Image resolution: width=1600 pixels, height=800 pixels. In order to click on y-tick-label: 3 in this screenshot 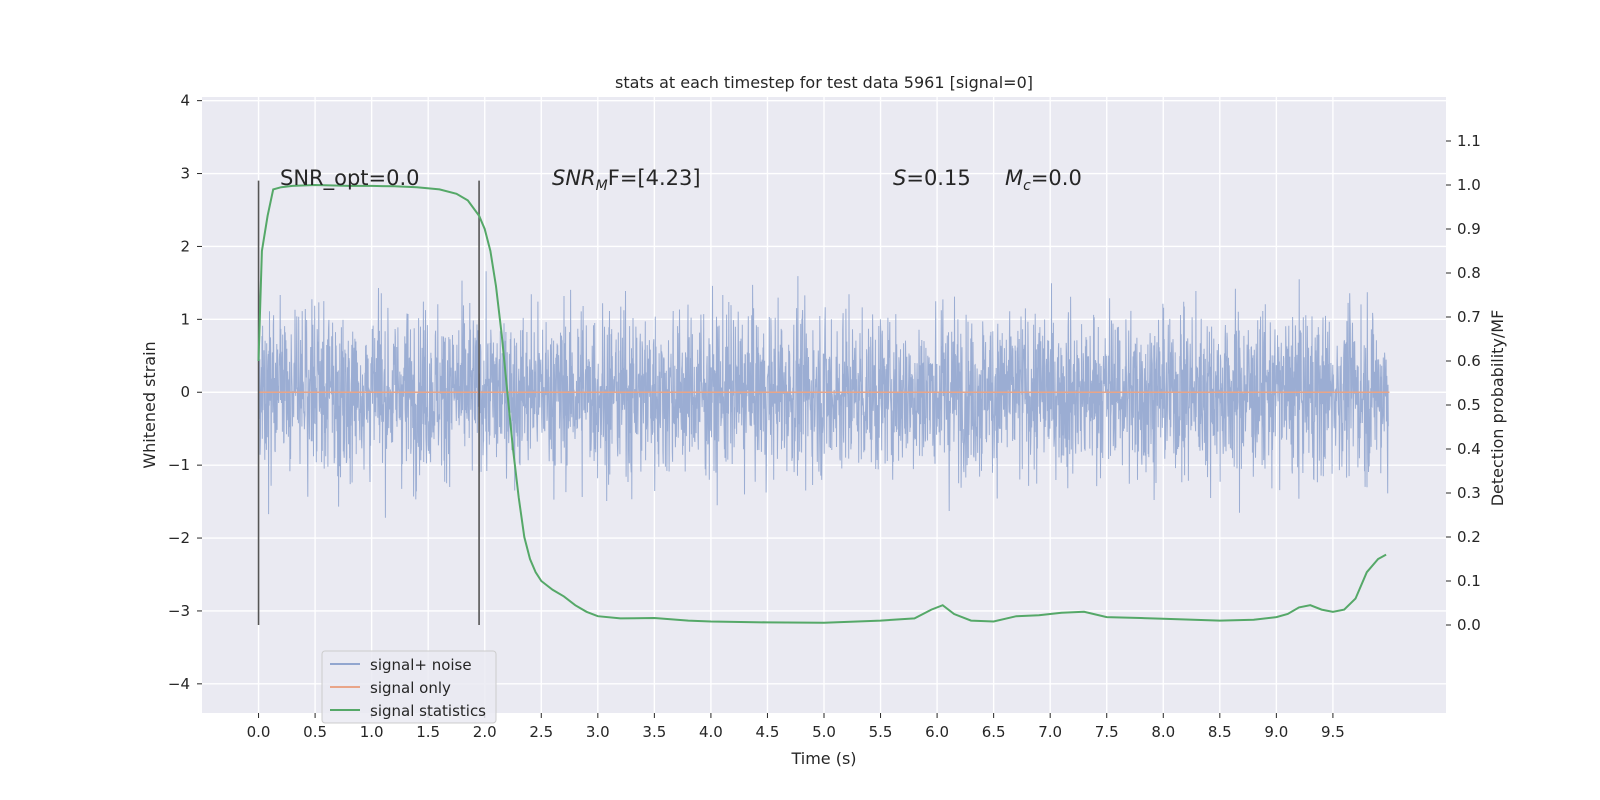, I will do `click(185, 174)`.